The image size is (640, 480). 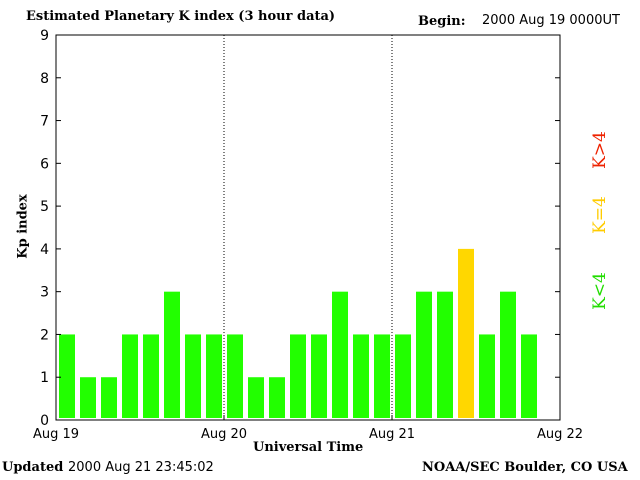 What do you see at coordinates (33, 467) in the screenshot?
I see `updated-label: Updated` at bounding box center [33, 467].